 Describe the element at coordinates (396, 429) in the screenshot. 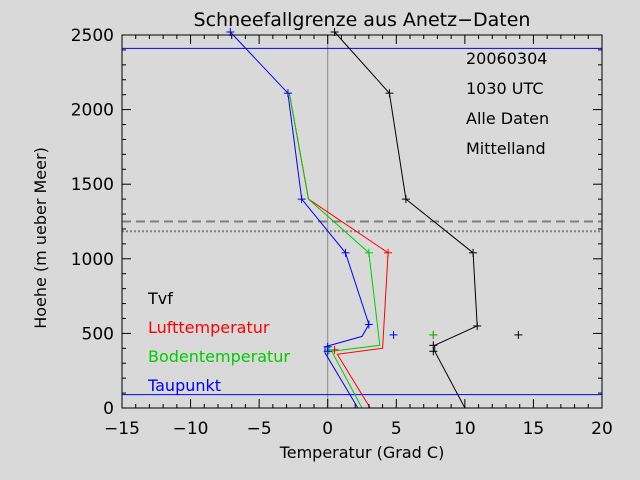

I see `x-tick-label: 5` at that location.